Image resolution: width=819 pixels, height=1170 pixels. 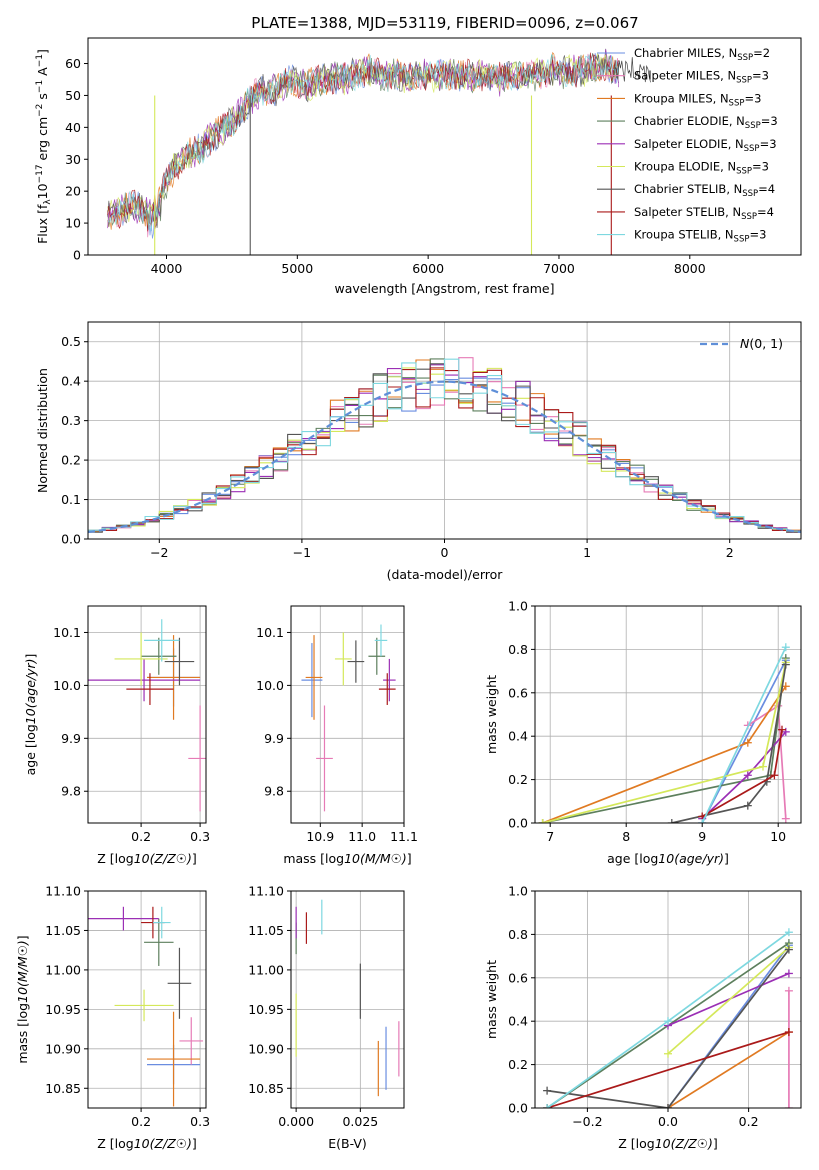 I want to click on x-tick-label: 10, so click(x=778, y=836).